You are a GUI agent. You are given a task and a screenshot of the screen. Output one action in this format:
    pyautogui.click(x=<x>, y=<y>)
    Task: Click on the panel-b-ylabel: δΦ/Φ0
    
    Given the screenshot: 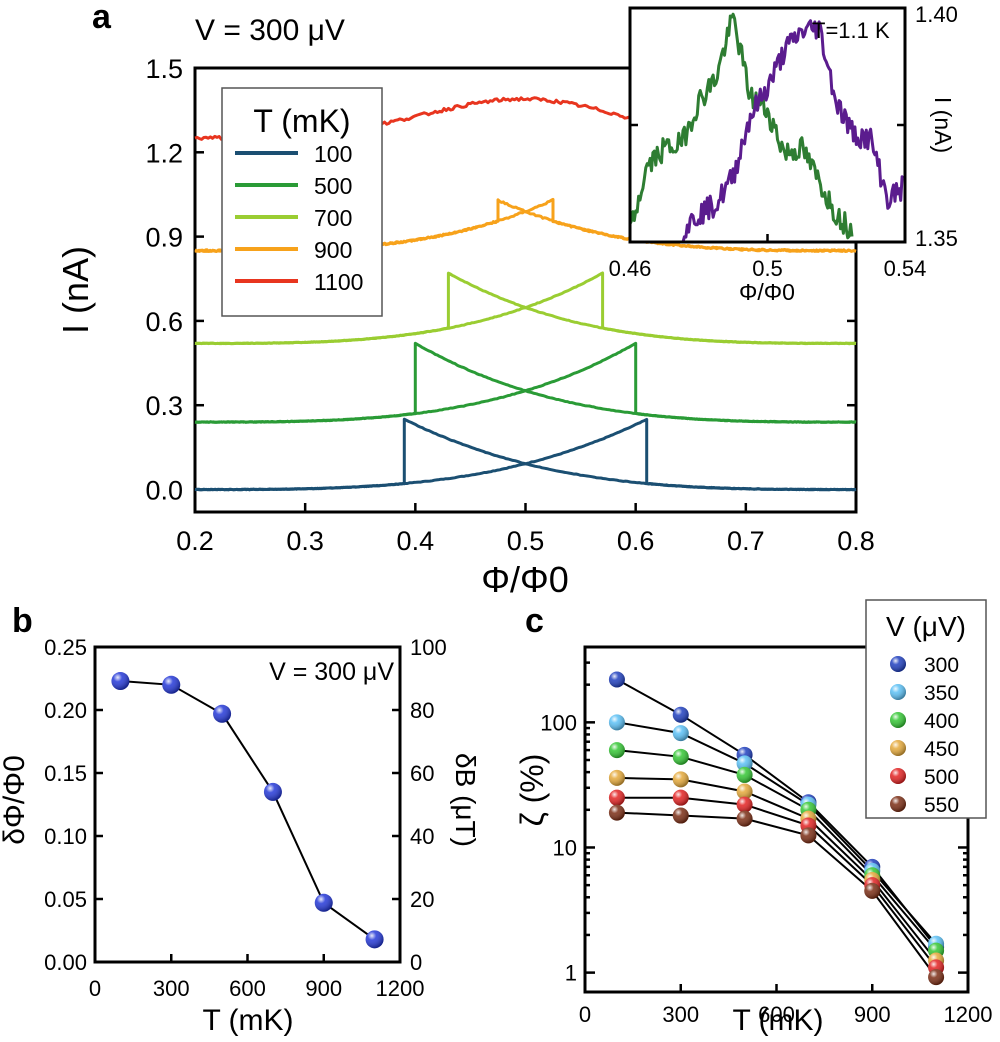 What is the action you would take?
    pyautogui.click(x=15, y=800)
    